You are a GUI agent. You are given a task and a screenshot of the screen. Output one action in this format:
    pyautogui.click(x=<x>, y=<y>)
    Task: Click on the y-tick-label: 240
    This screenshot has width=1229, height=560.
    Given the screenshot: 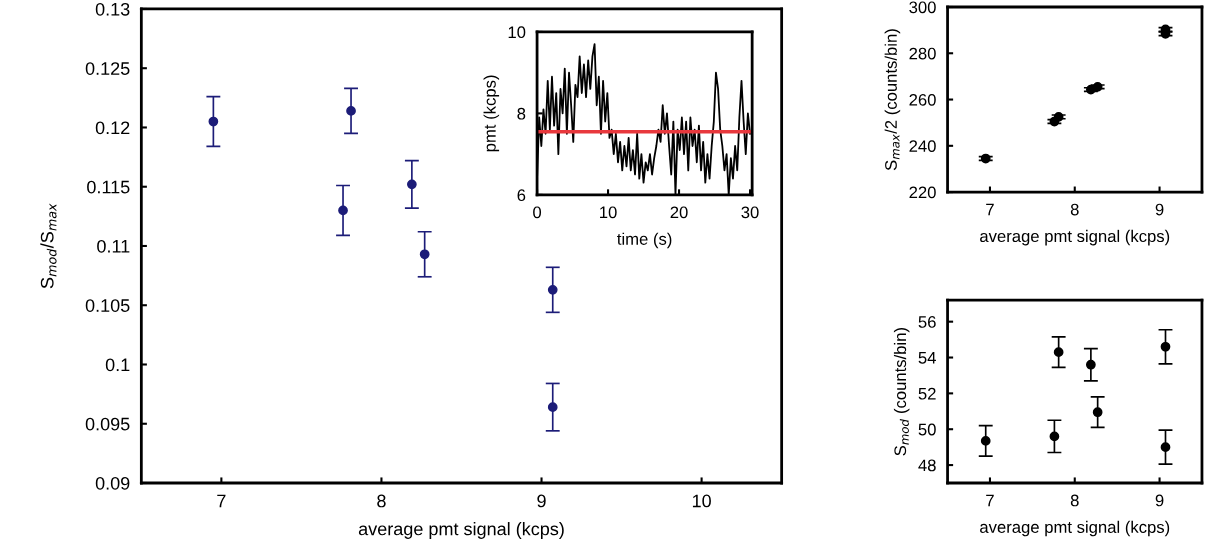 What is the action you would take?
    pyautogui.click(x=922, y=146)
    